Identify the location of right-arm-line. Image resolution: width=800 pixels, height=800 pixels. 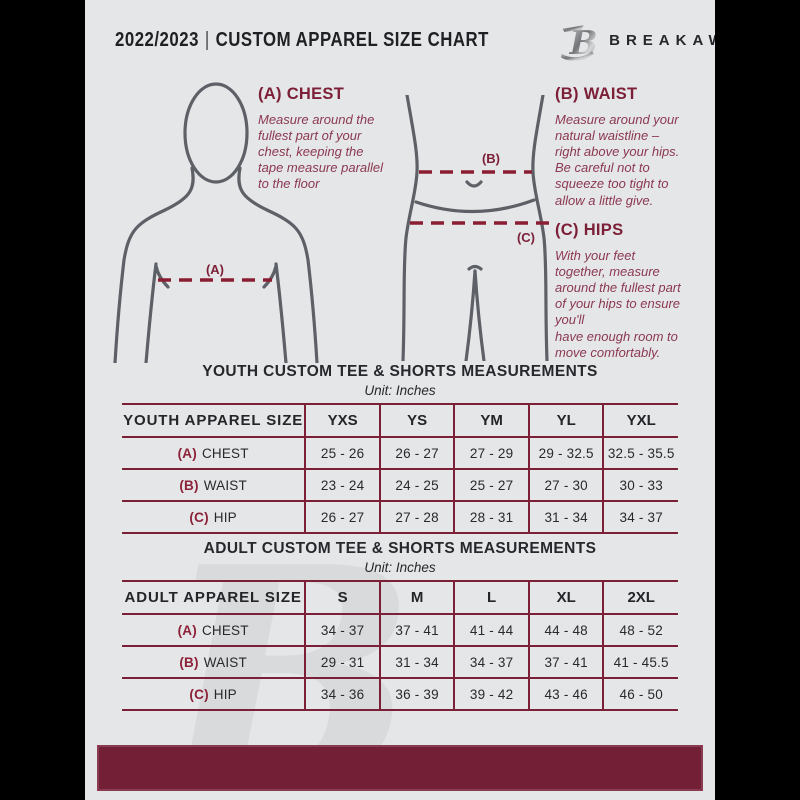
(281, 312).